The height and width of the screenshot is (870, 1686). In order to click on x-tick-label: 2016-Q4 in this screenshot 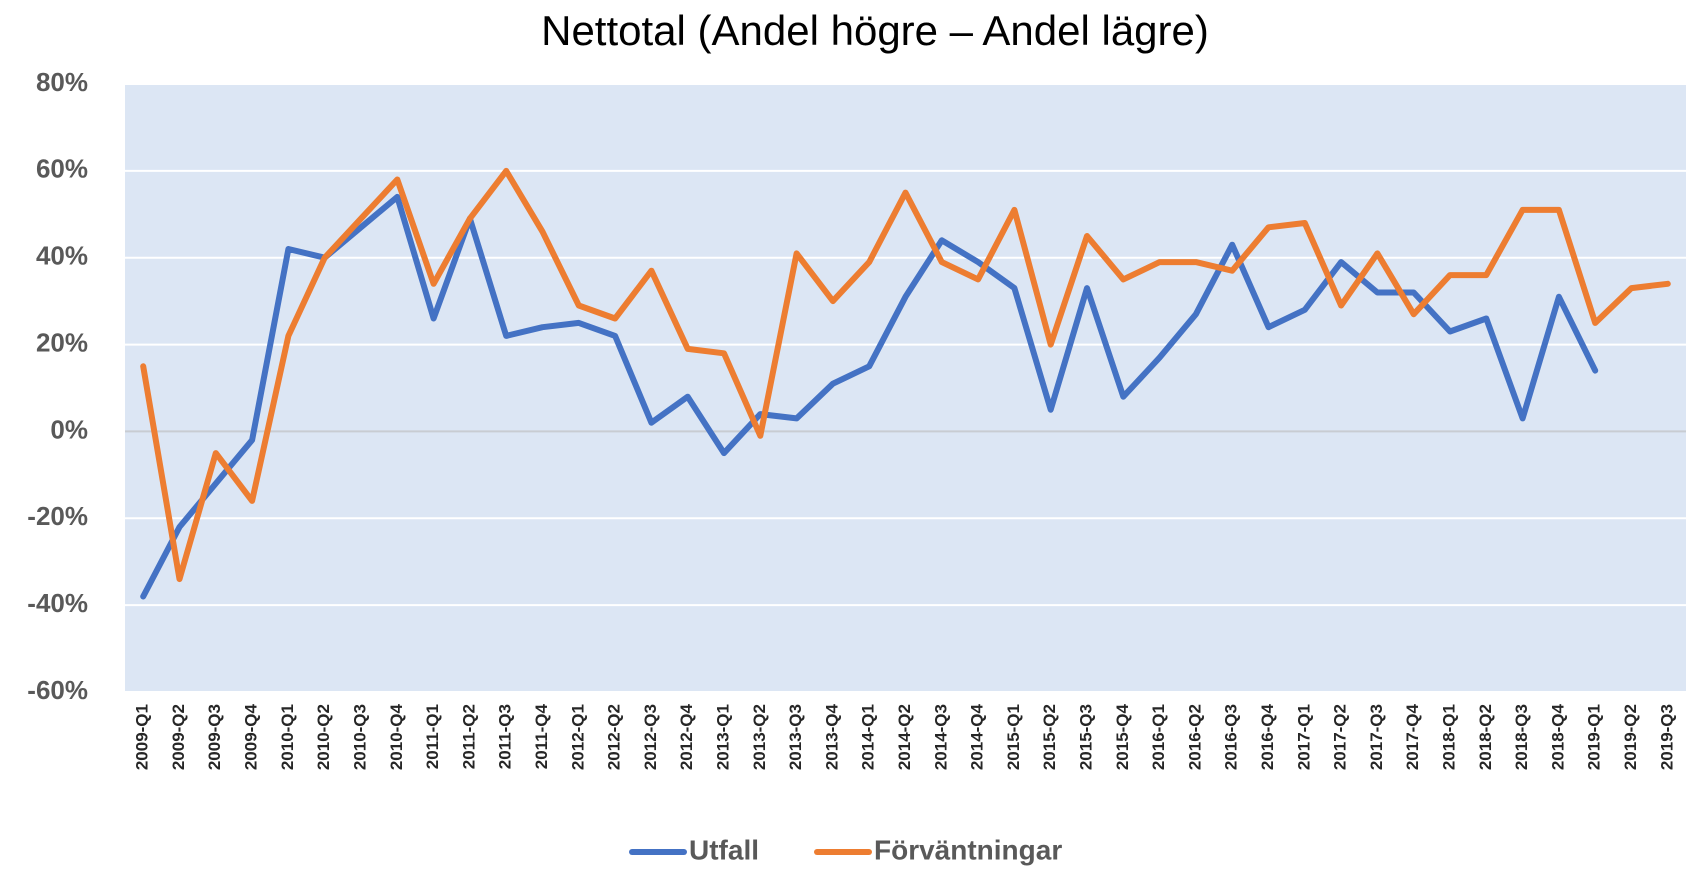, I will do `click(1267, 736)`.